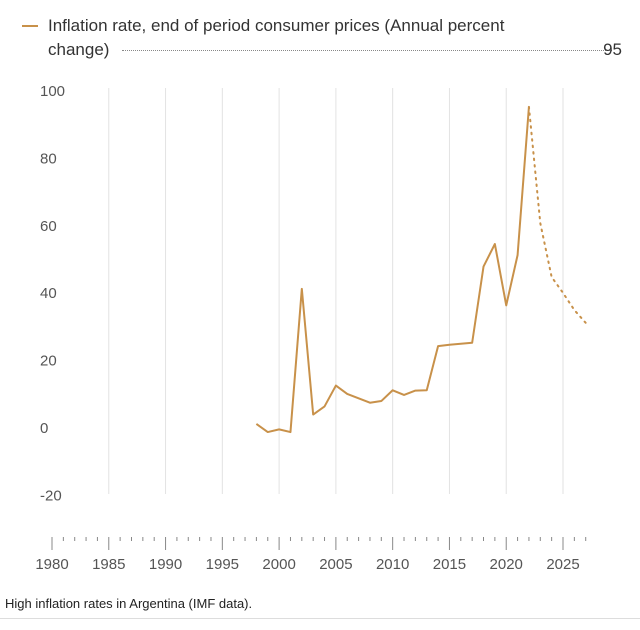 This screenshot has width=640, height=630. Describe the element at coordinates (48, 158) in the screenshot. I see `y-tick-label: 80` at that location.